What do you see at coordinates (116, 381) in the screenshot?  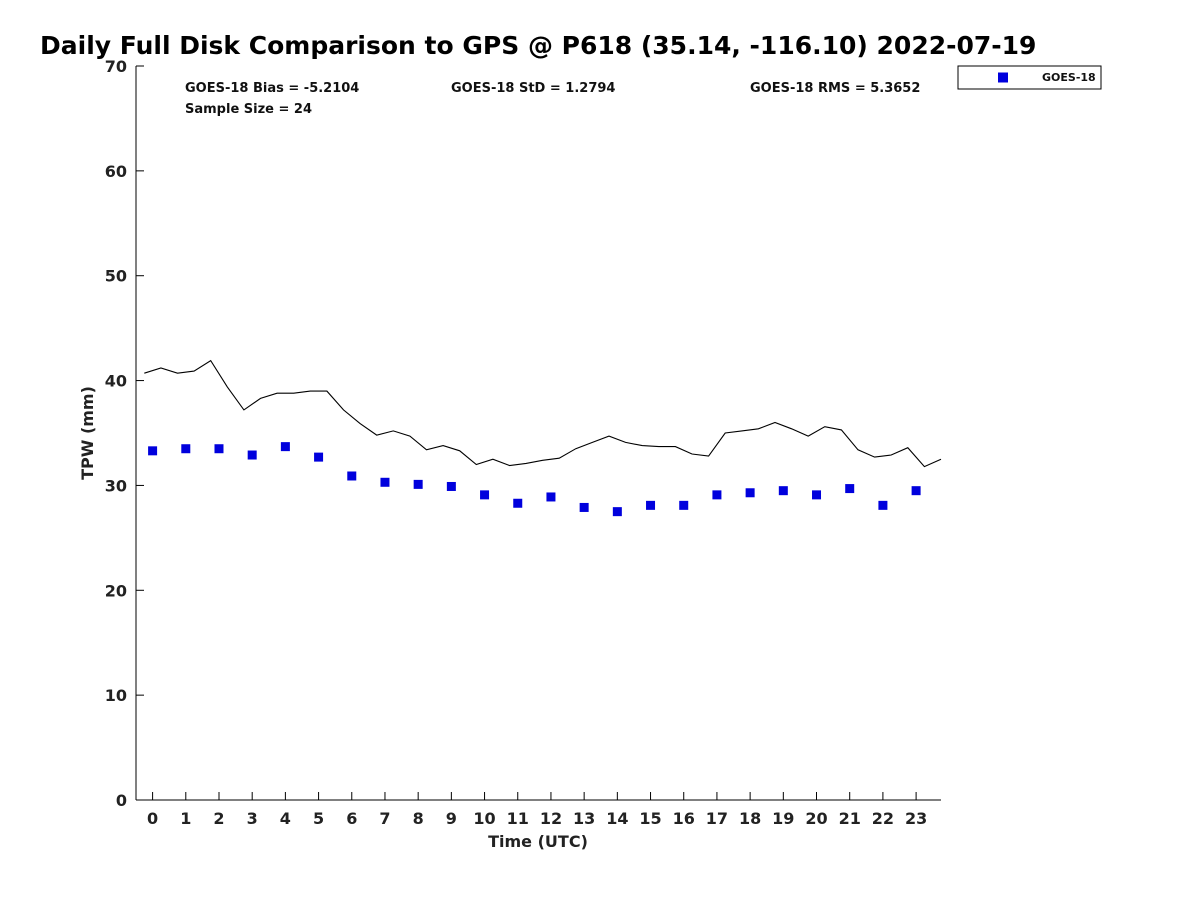 I see `y-tick-label: 40` at bounding box center [116, 381].